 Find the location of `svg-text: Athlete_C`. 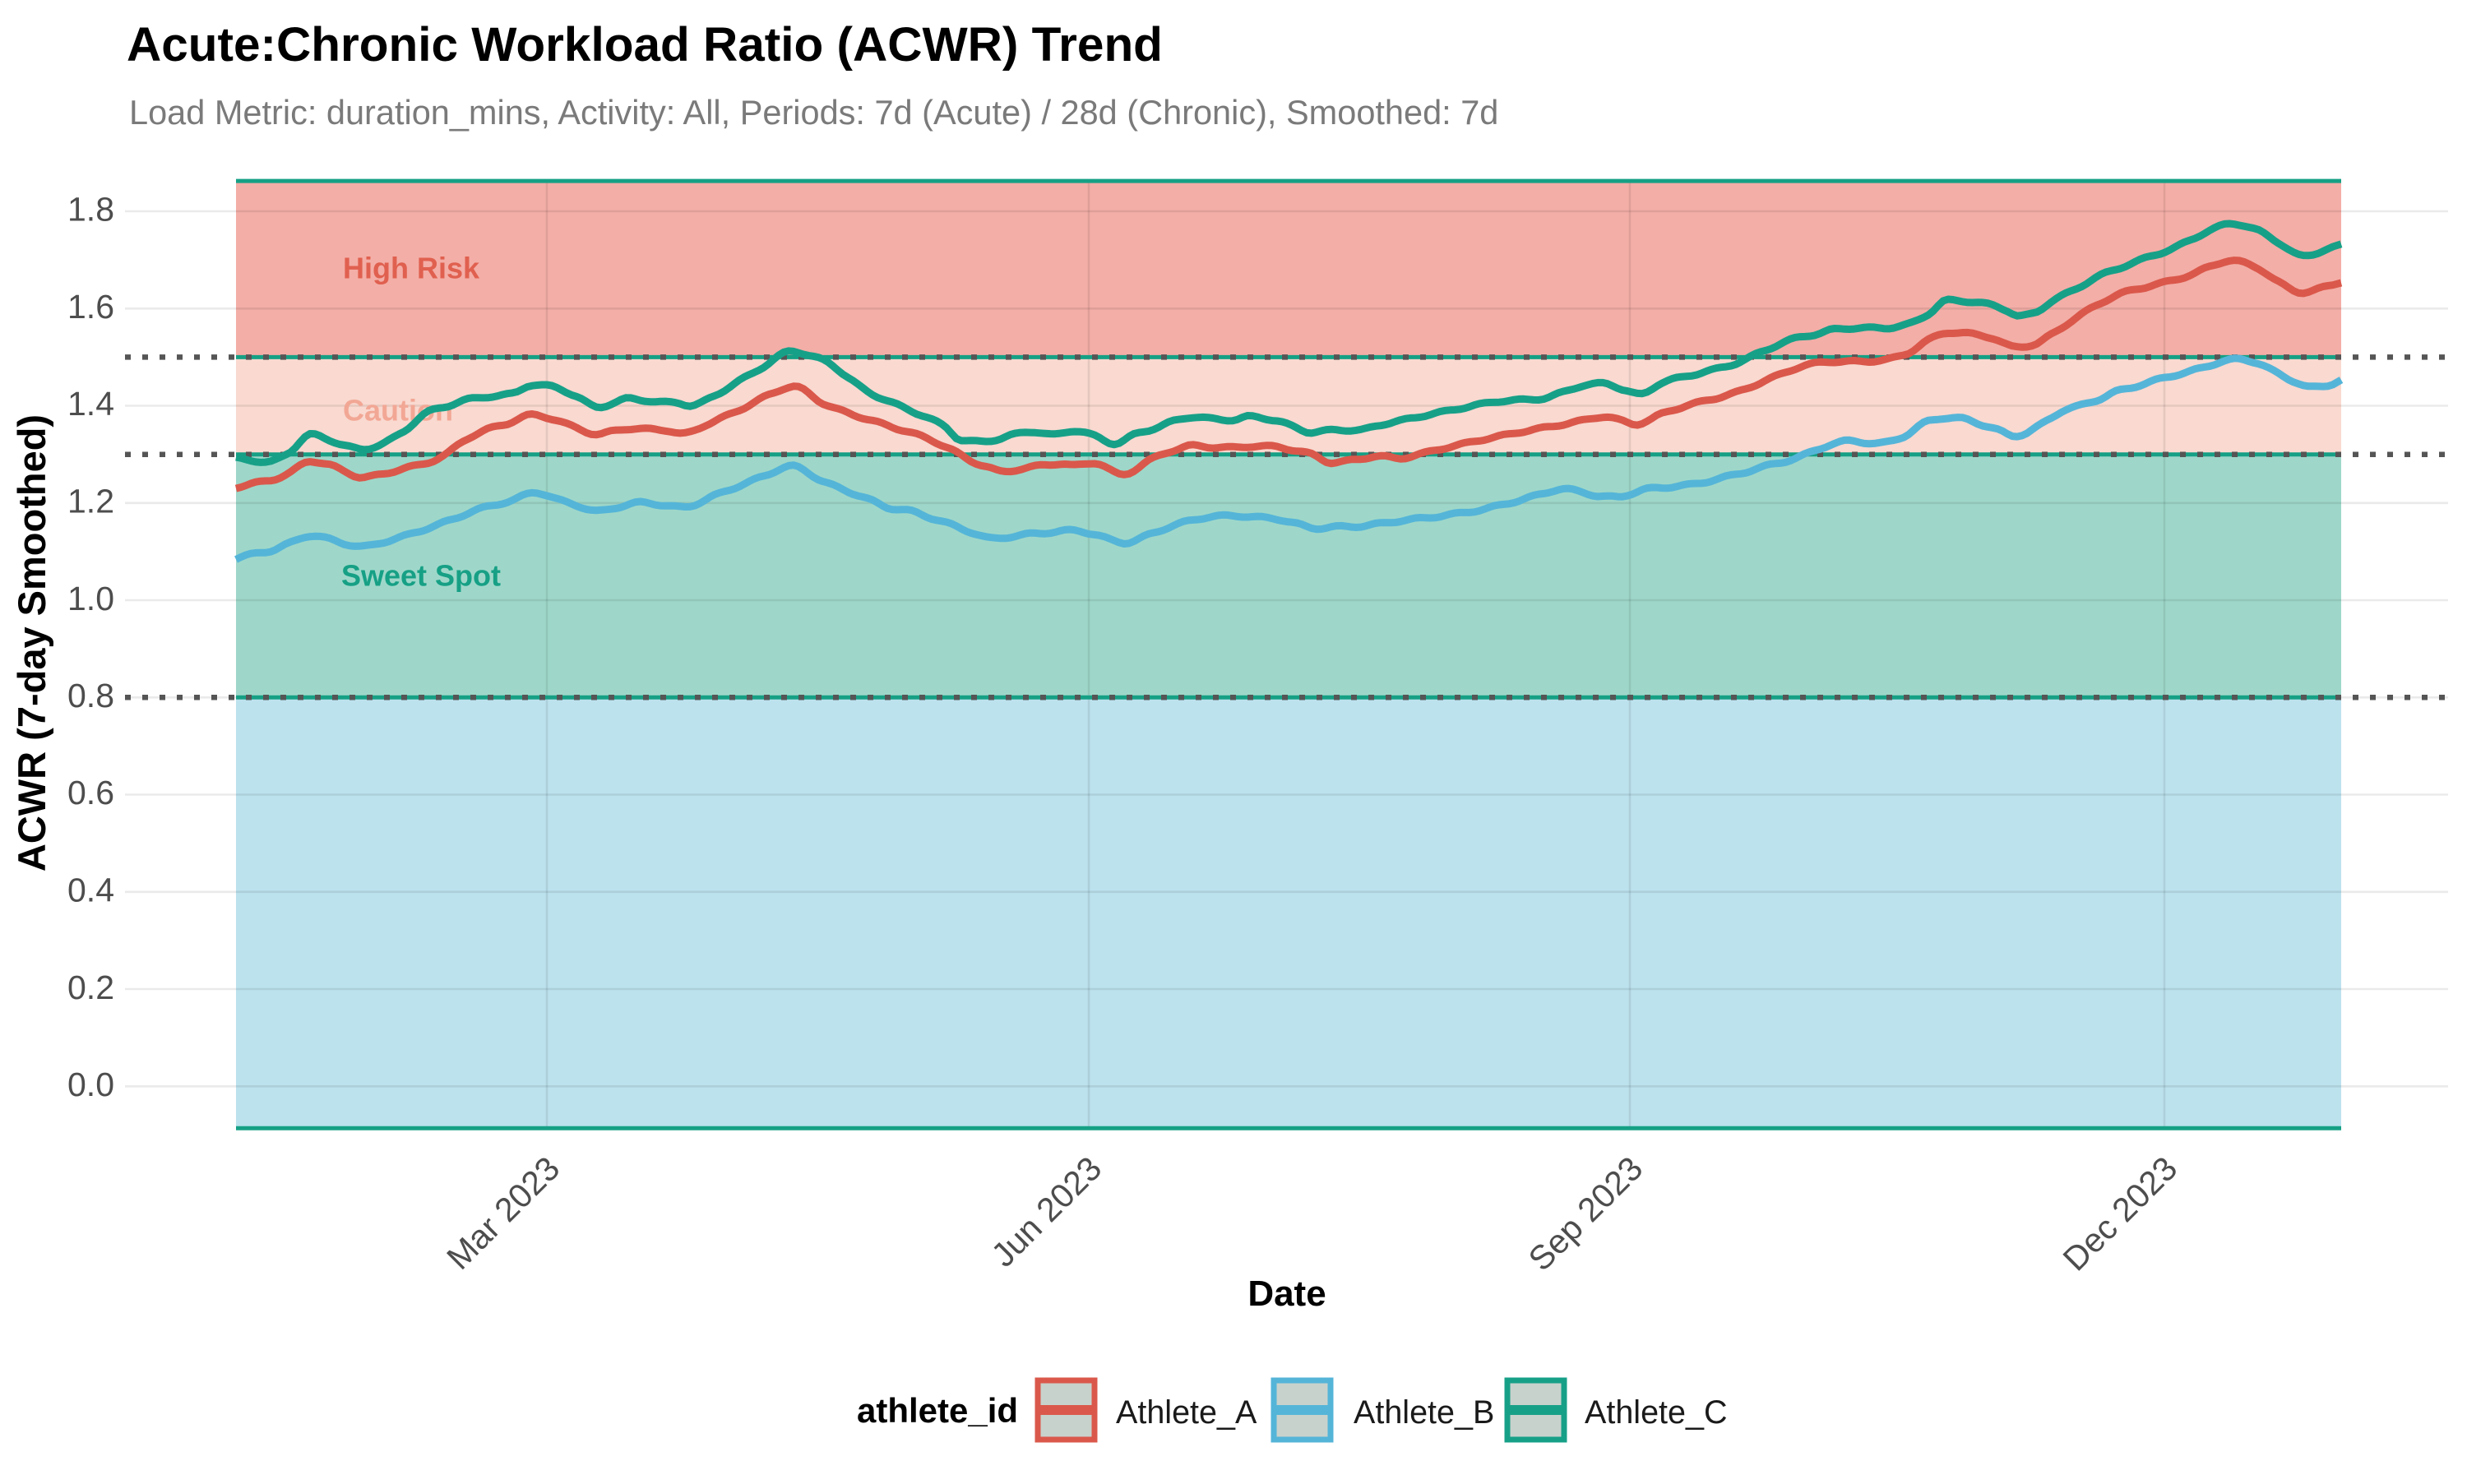

svg-text: Athlete_C is located at coordinates (1656, 1413).